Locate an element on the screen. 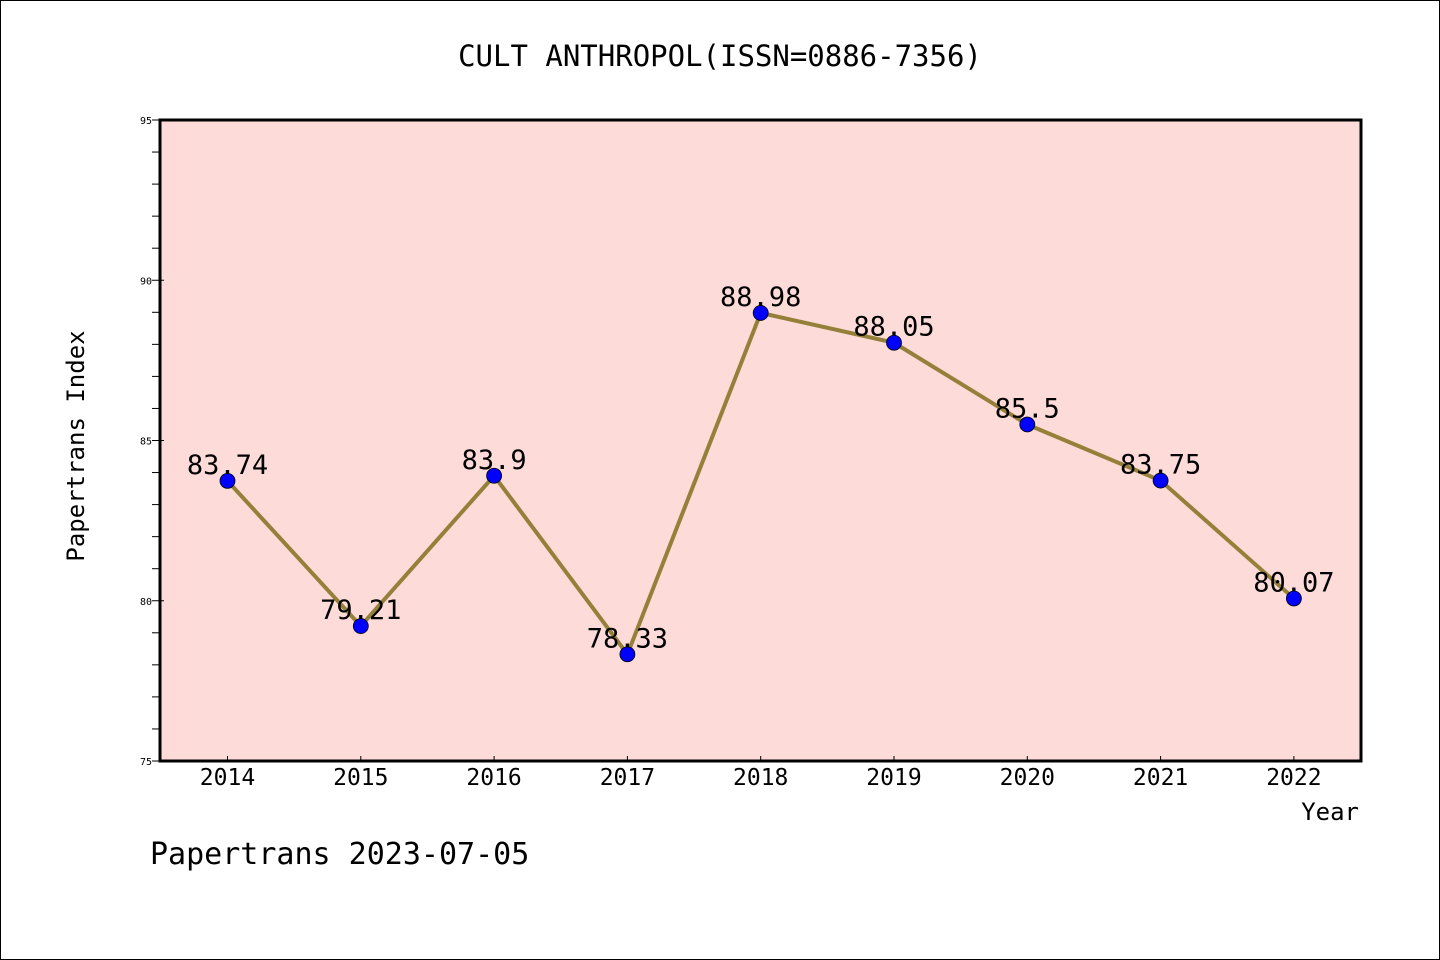 Image resolution: width=1440 pixels, height=960 pixels. x-tick-label: 2021 is located at coordinates (1160, 778).